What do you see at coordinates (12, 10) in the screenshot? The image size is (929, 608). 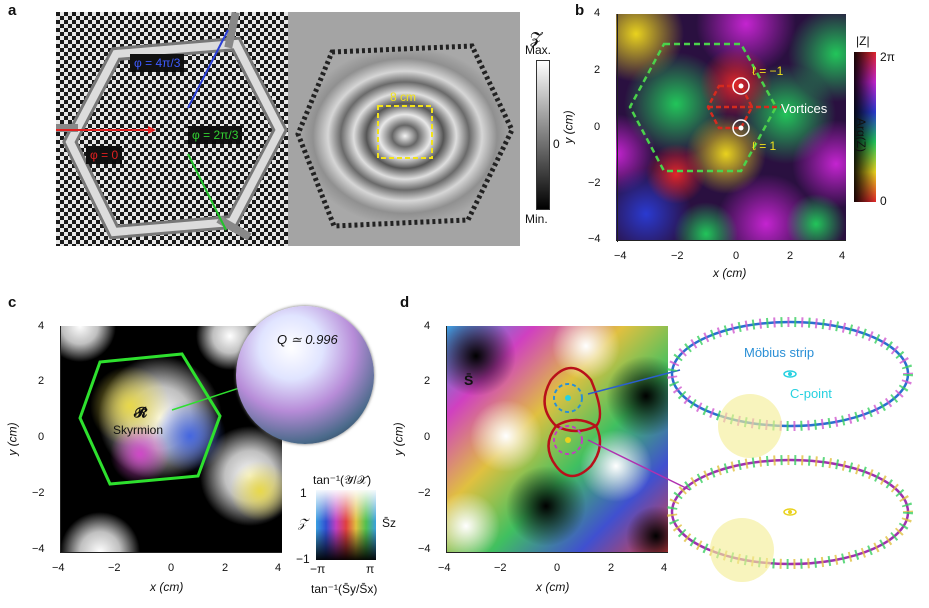 I see `panel-a-letter: a` at bounding box center [12, 10].